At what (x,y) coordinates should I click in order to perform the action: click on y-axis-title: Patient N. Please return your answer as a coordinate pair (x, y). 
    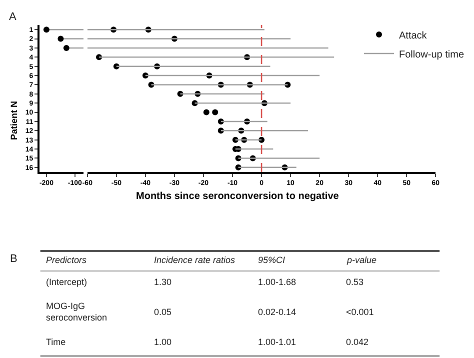
    Looking at the image, I should click on (13, 120).